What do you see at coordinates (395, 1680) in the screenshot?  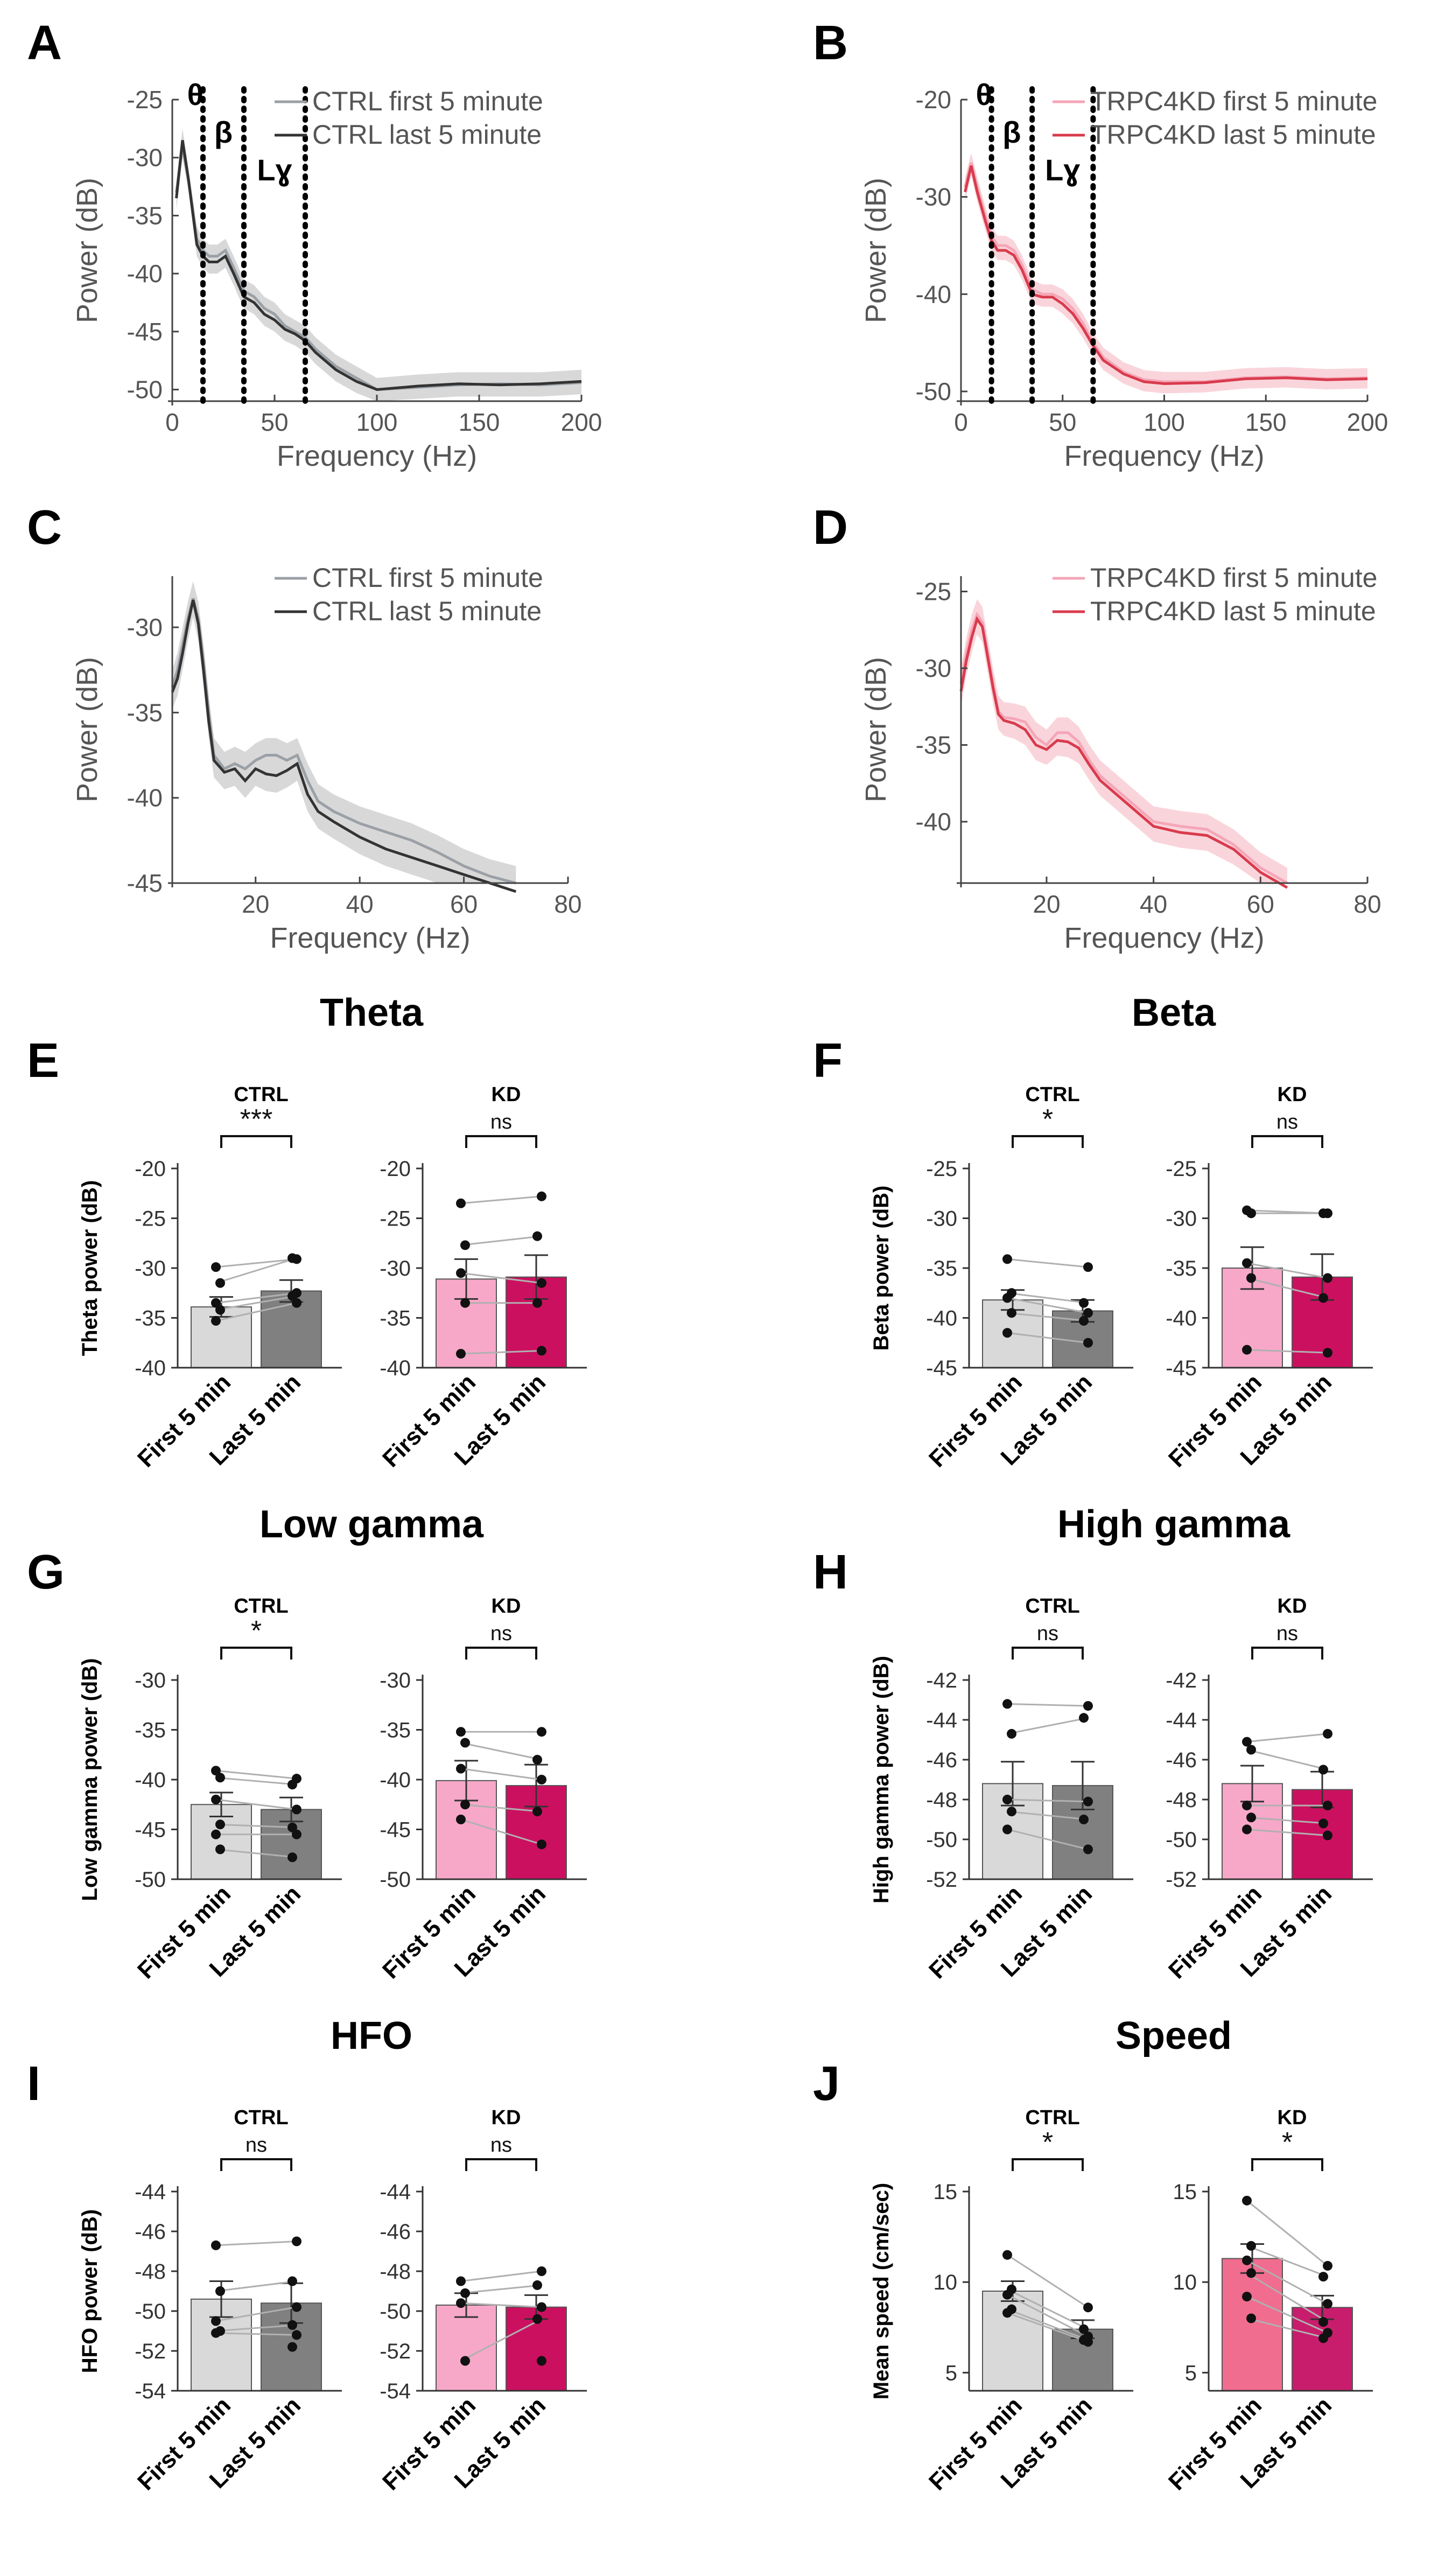 I see `y-tick-label: -30` at bounding box center [395, 1680].